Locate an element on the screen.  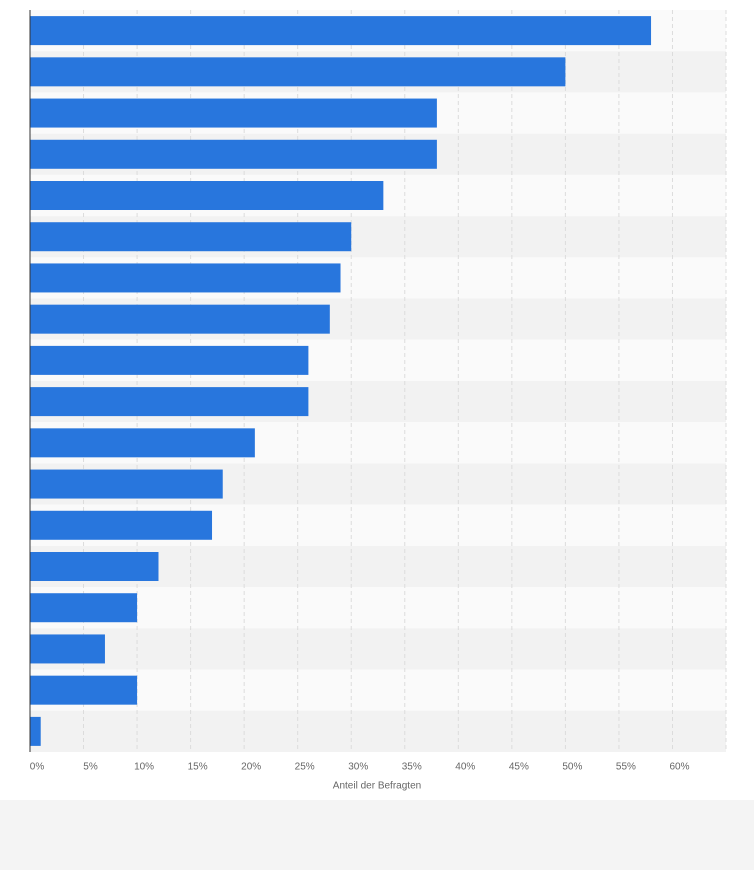
x-tick-label: 5% is located at coordinates (90, 767).